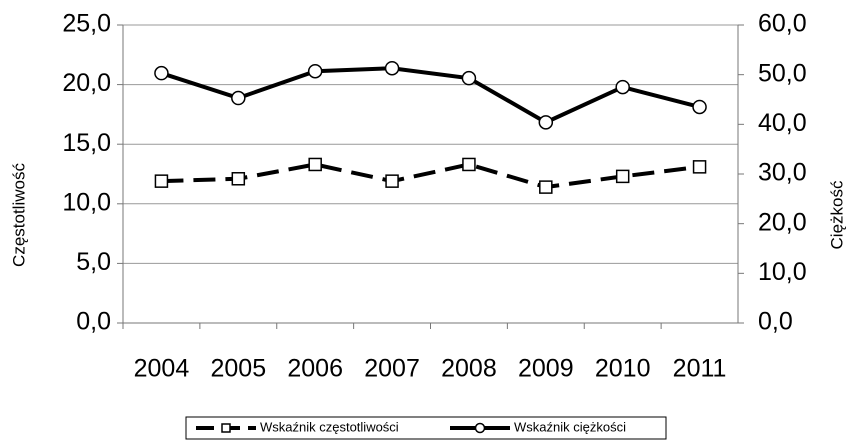 This screenshot has height=442, width=851. I want to click on y2-tick-label: 20,0, so click(782, 222).